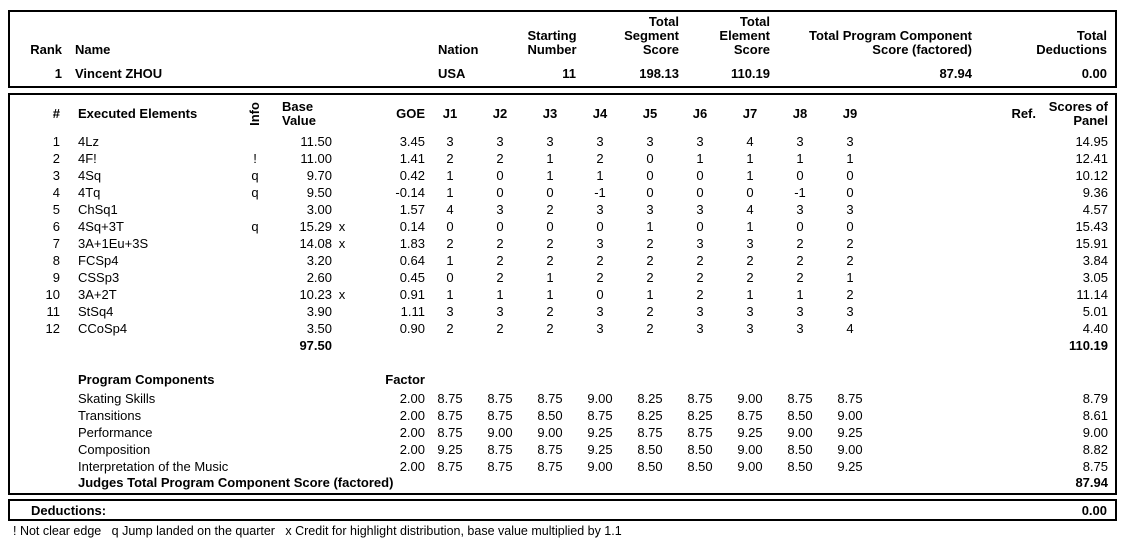 The height and width of the screenshot is (547, 1125). I want to click on element-name: 3A+1Eu+3S, so click(113, 243).